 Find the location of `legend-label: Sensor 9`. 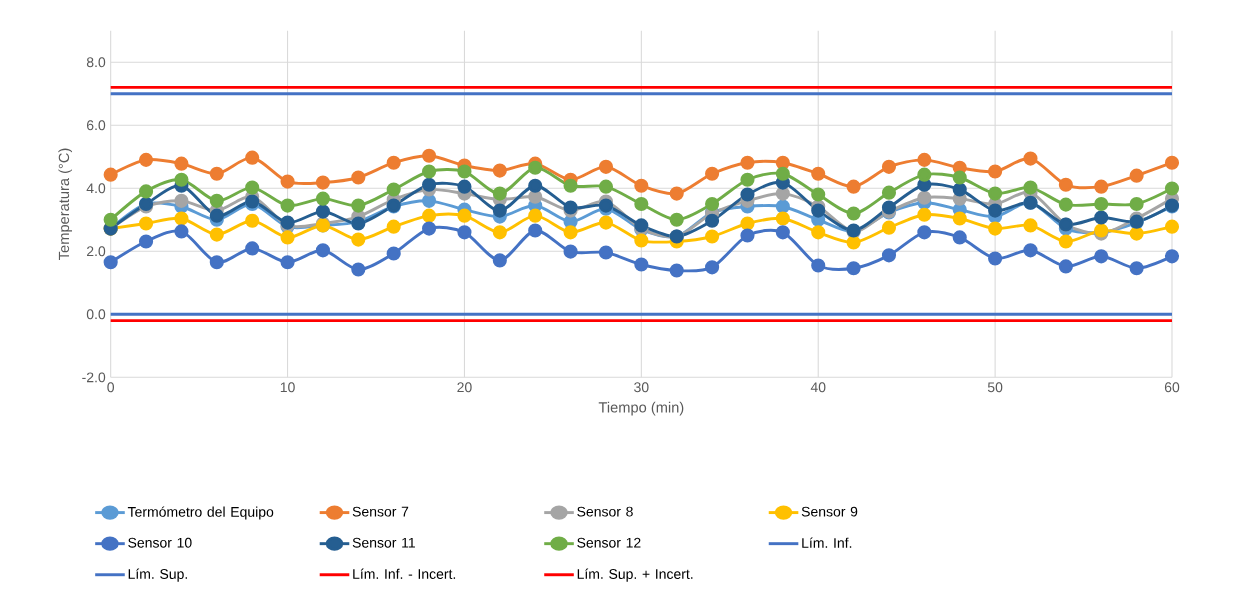

legend-label: Sensor 9 is located at coordinates (829, 511).